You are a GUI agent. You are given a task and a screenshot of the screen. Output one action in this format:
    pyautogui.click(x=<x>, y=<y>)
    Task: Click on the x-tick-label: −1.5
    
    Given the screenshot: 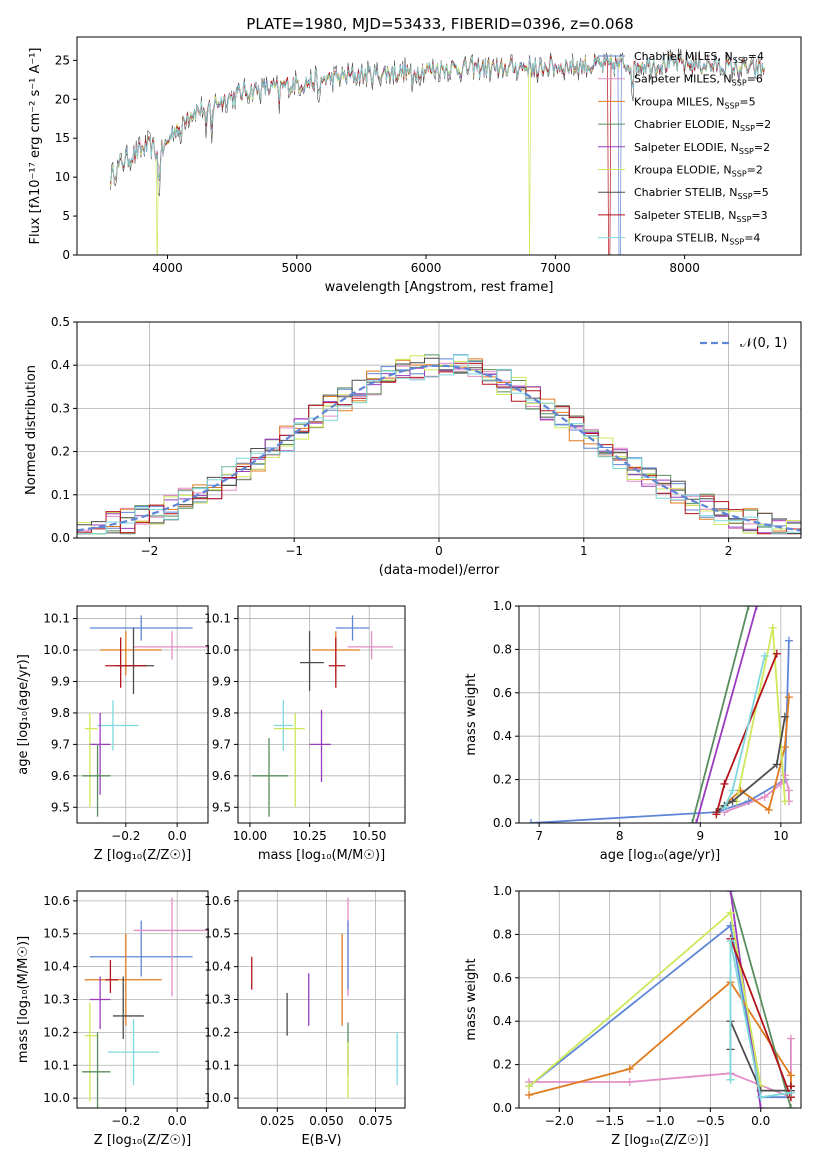 What is the action you would take?
    pyautogui.click(x=609, y=1121)
    